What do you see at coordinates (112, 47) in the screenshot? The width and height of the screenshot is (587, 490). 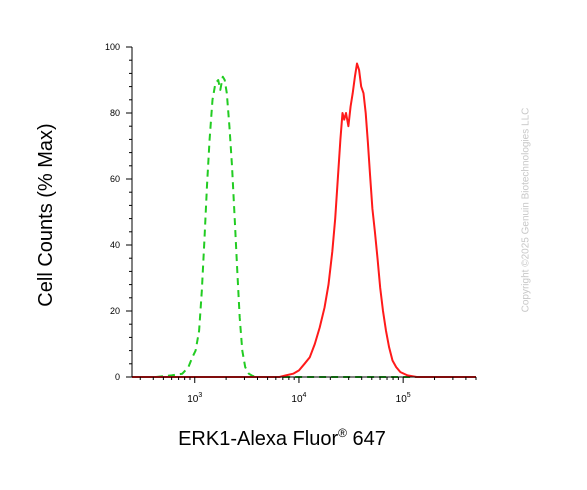 I see `y-tick-label: 100` at bounding box center [112, 47].